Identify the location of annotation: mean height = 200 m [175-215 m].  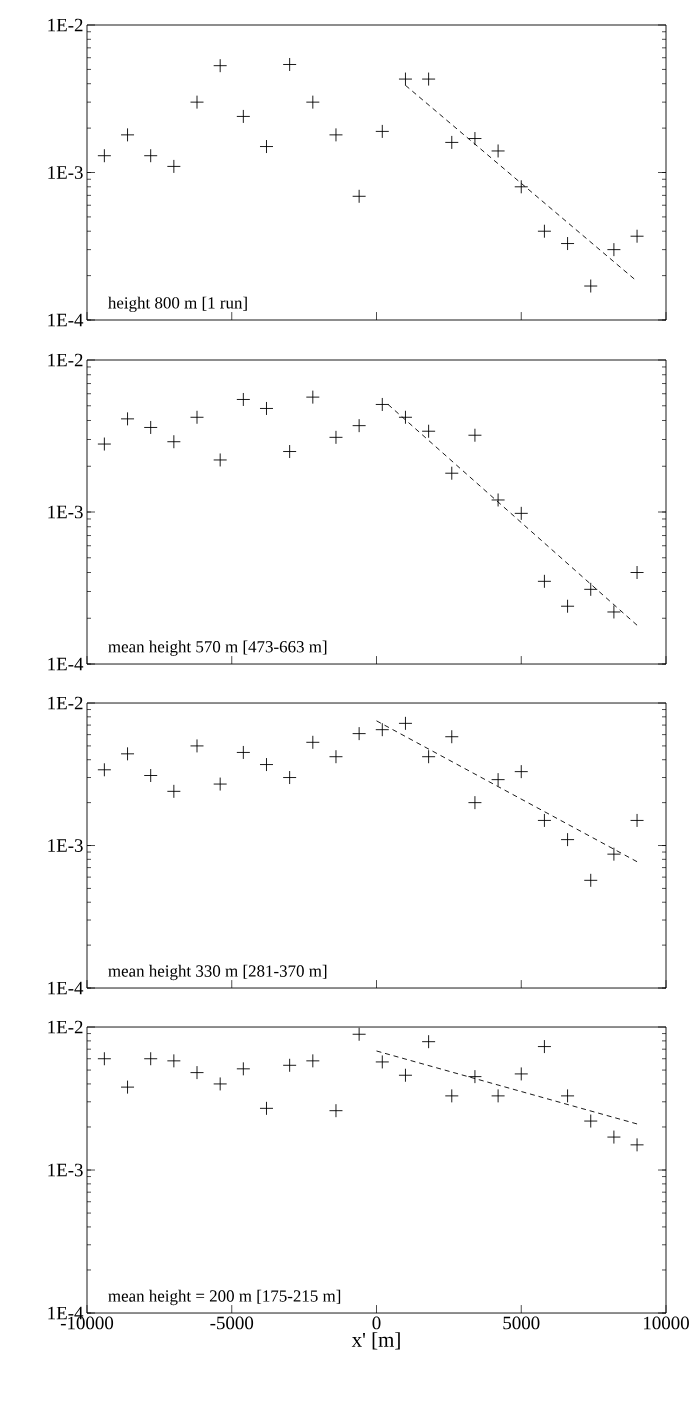
(224, 1297).